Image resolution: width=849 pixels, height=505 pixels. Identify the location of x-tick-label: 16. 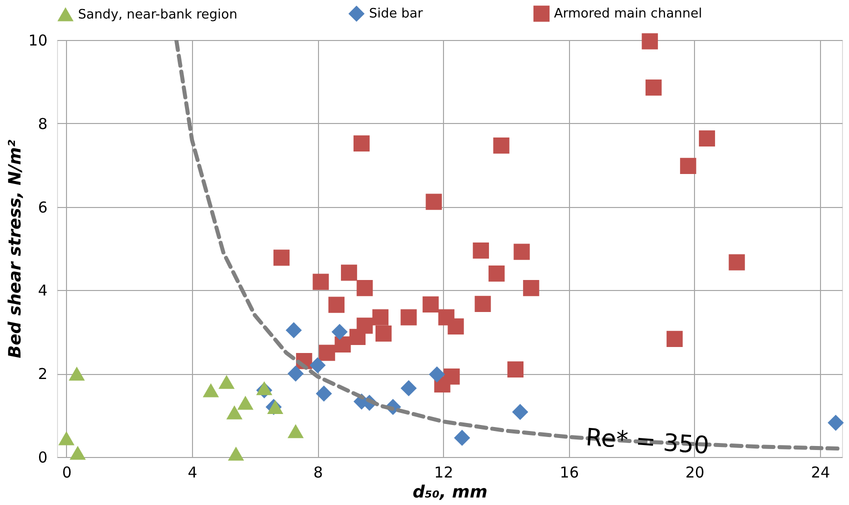
(569, 473).